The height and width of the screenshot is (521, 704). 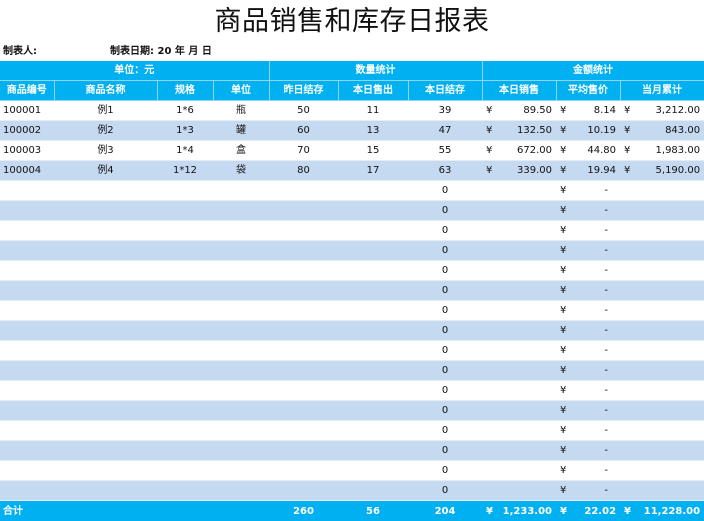 I want to click on cell-unit: 瓶, so click(x=241, y=111).